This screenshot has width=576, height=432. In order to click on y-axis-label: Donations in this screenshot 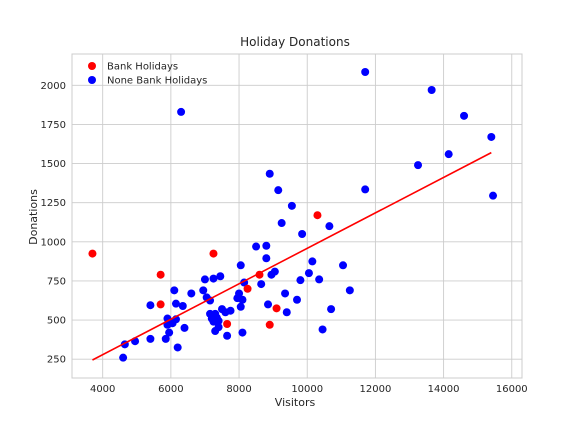, I will do `click(33, 217)`.